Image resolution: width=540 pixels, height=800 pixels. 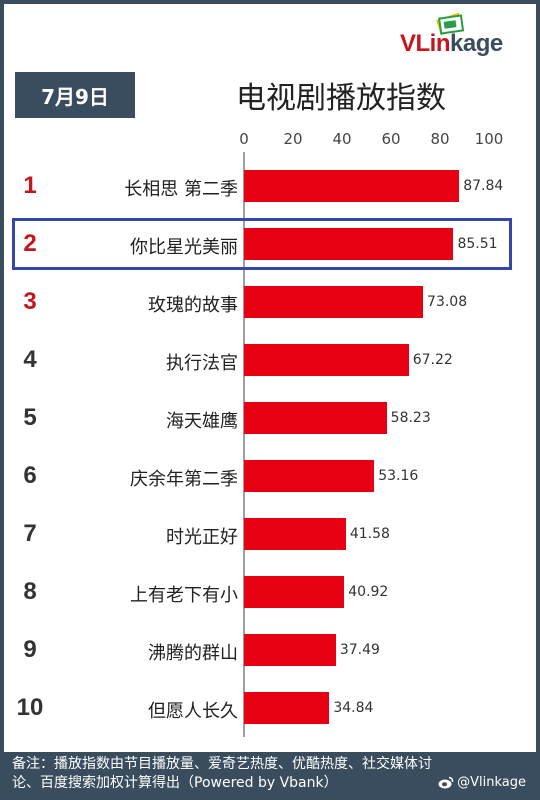 I want to click on highlight-box, so click(x=262, y=244).